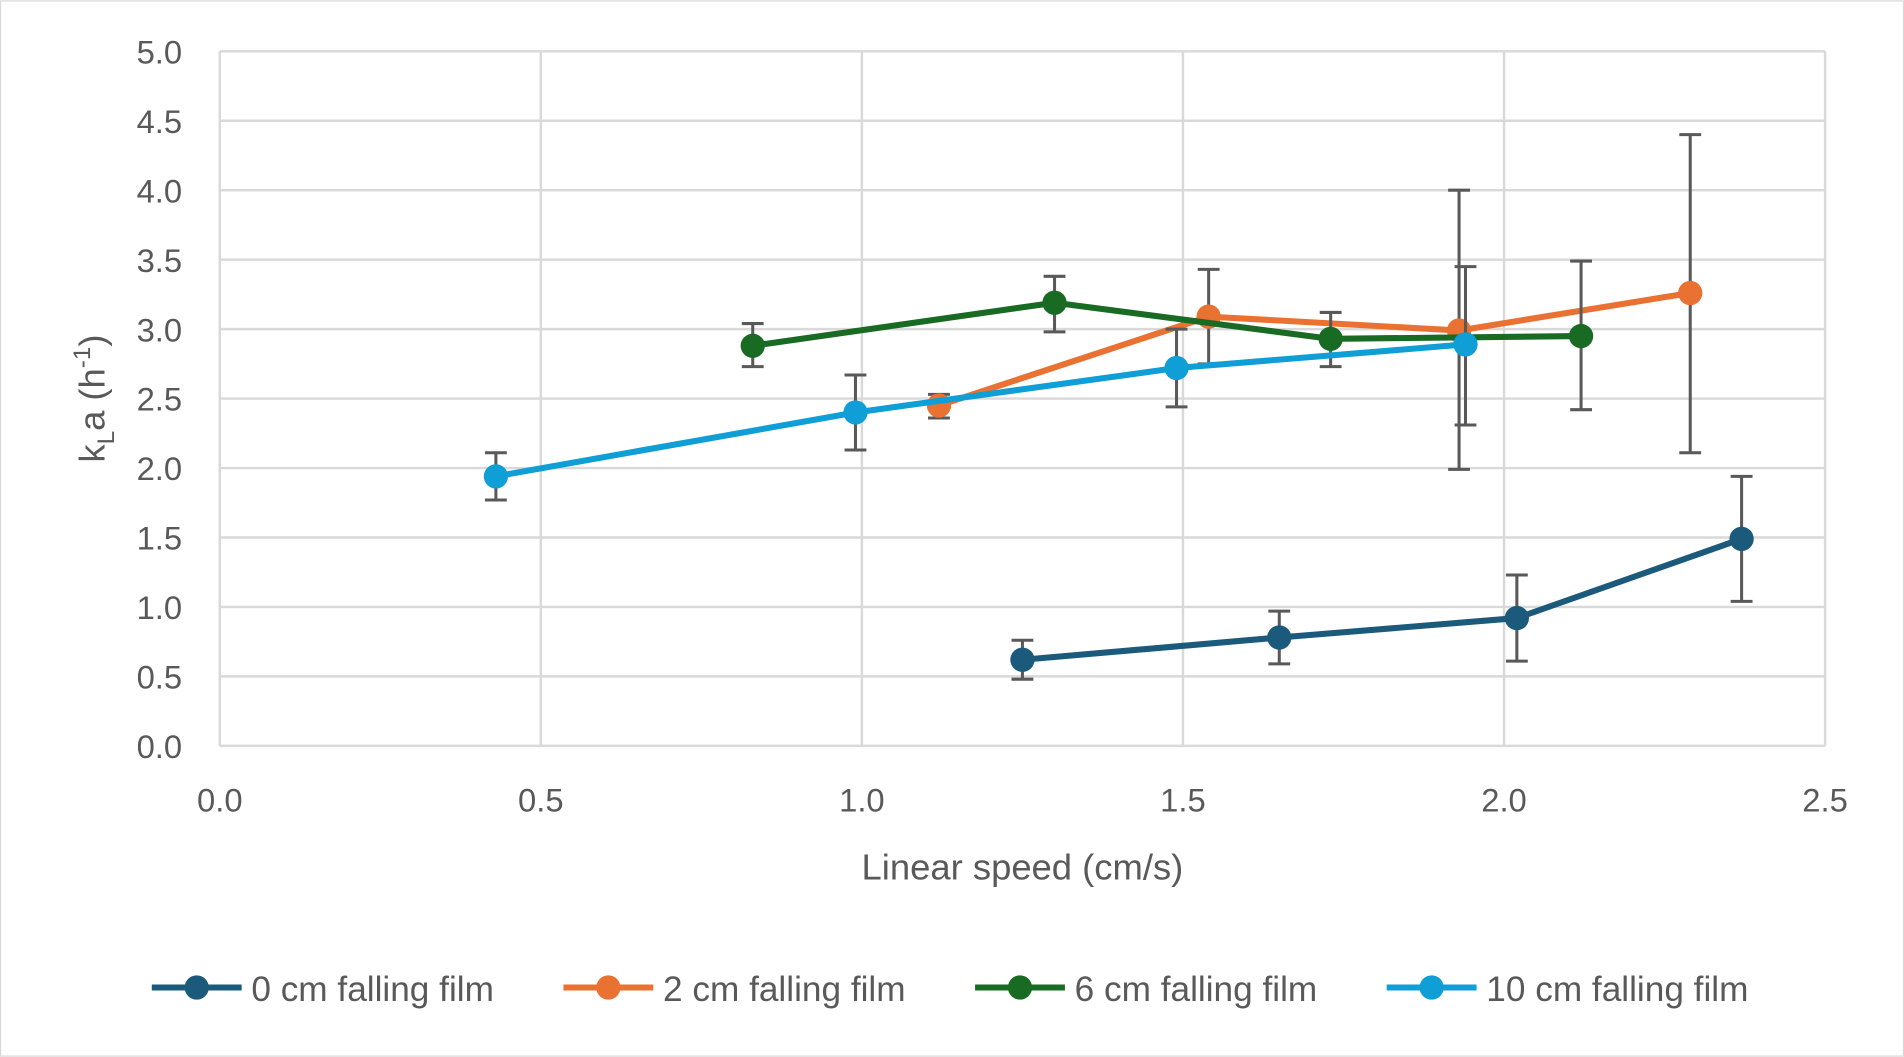 This screenshot has height=1057, width=1904. Describe the element at coordinates (1022, 799) in the screenshot. I see `x-tick-labels: 0.0 0.5 1.0 1.5 2.0 2.5` at that location.